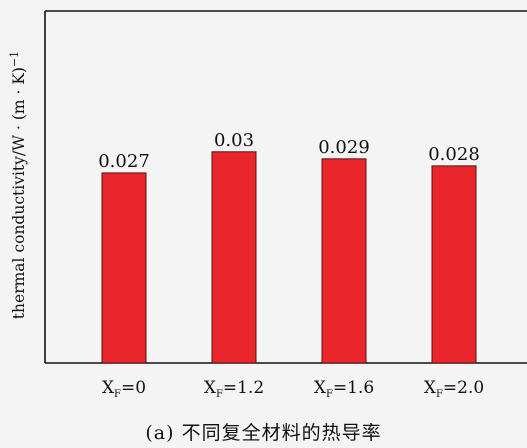 The width and height of the screenshot is (527, 448). I want to click on data-label-1: 0.03, so click(234, 140).